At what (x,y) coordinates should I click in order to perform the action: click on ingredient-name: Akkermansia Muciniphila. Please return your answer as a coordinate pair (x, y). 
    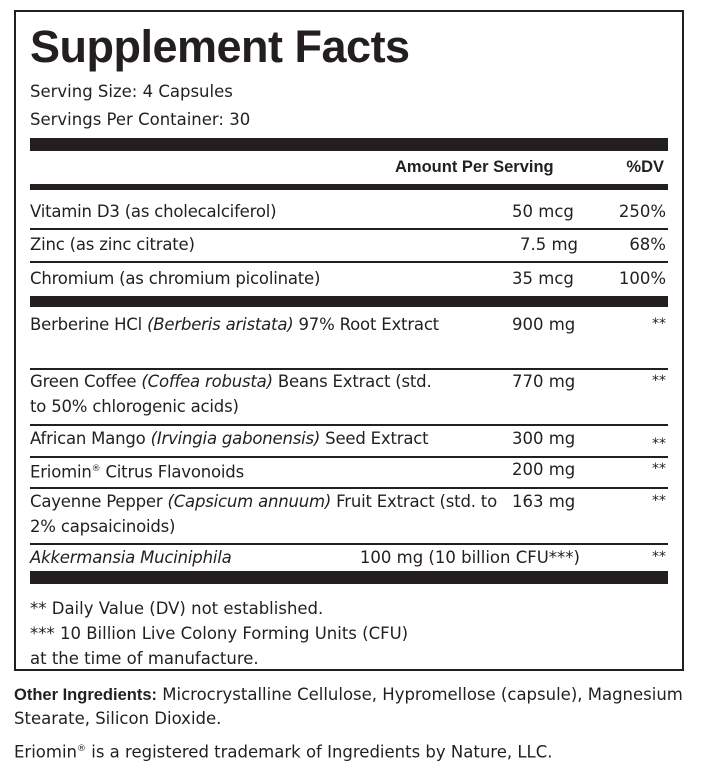
    Looking at the image, I should click on (131, 557).